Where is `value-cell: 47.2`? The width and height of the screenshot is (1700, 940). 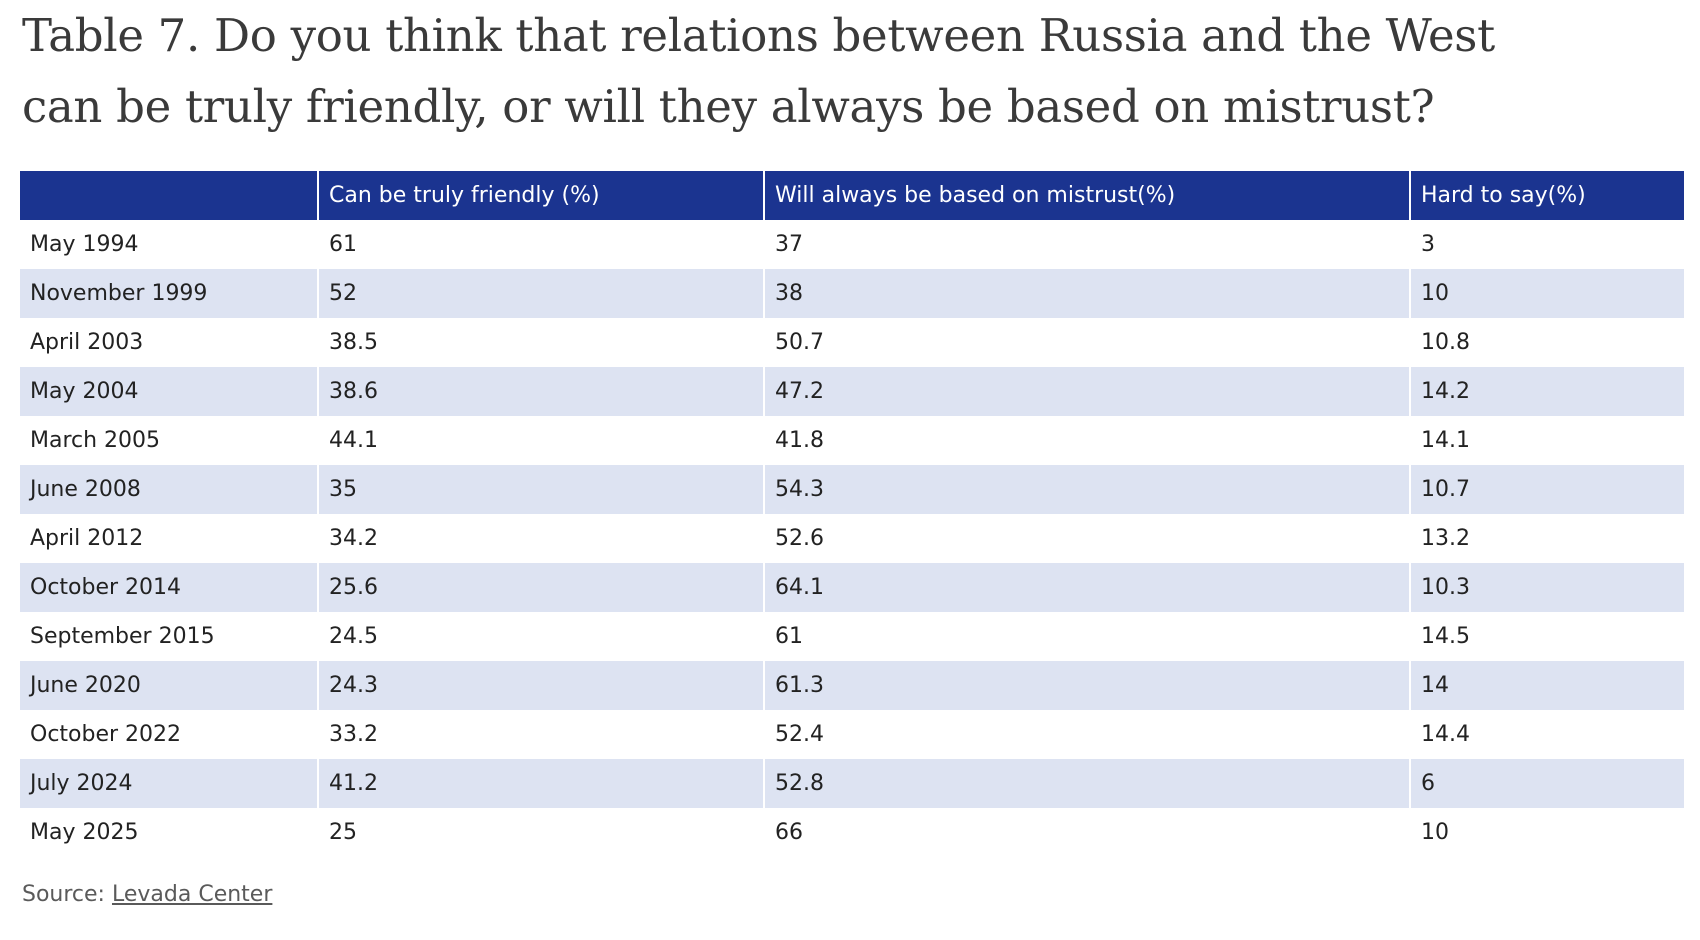
value-cell: 47.2 is located at coordinates (1086, 391).